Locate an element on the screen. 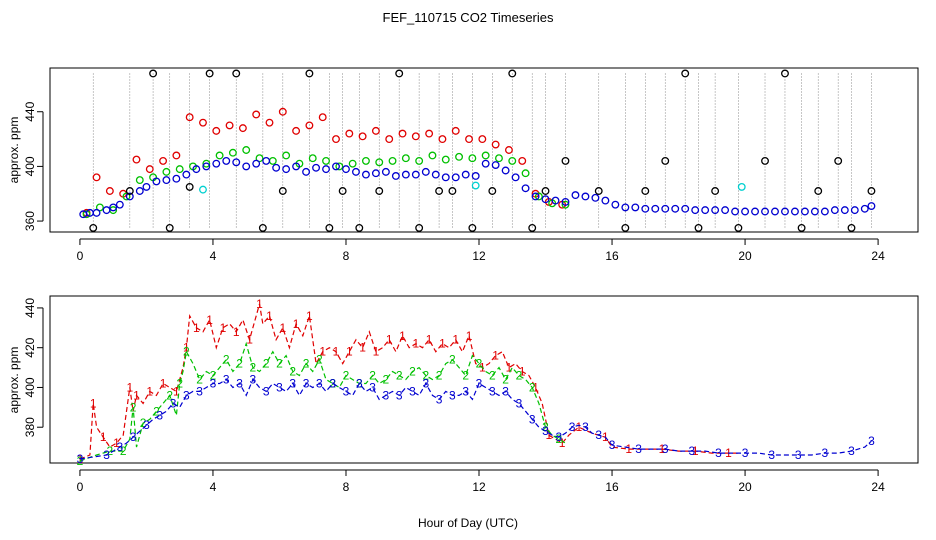 Image resolution: width=936 pixels, height=540 pixels. y-tick-label: 420 is located at coordinates (30, 347).